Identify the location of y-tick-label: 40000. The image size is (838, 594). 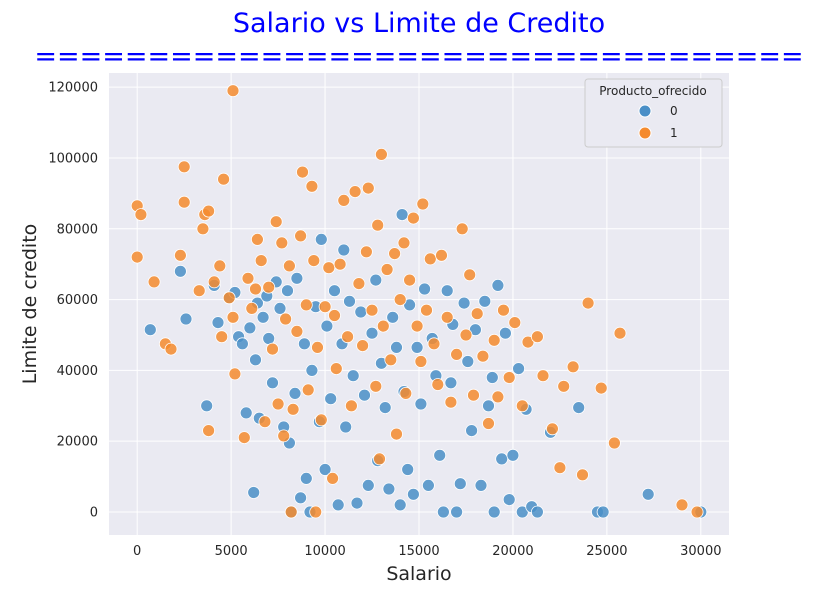
(77, 371).